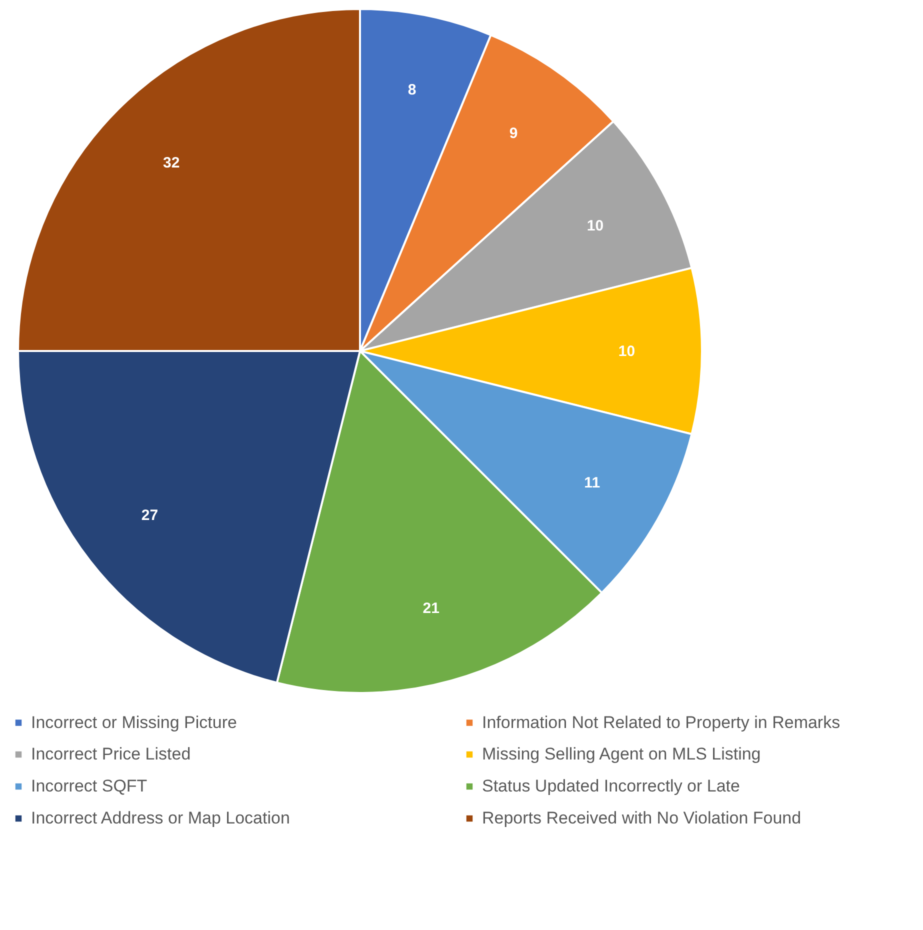 The image size is (923, 930). I want to click on legend-label: Incorrect Price Listed, so click(111, 754).